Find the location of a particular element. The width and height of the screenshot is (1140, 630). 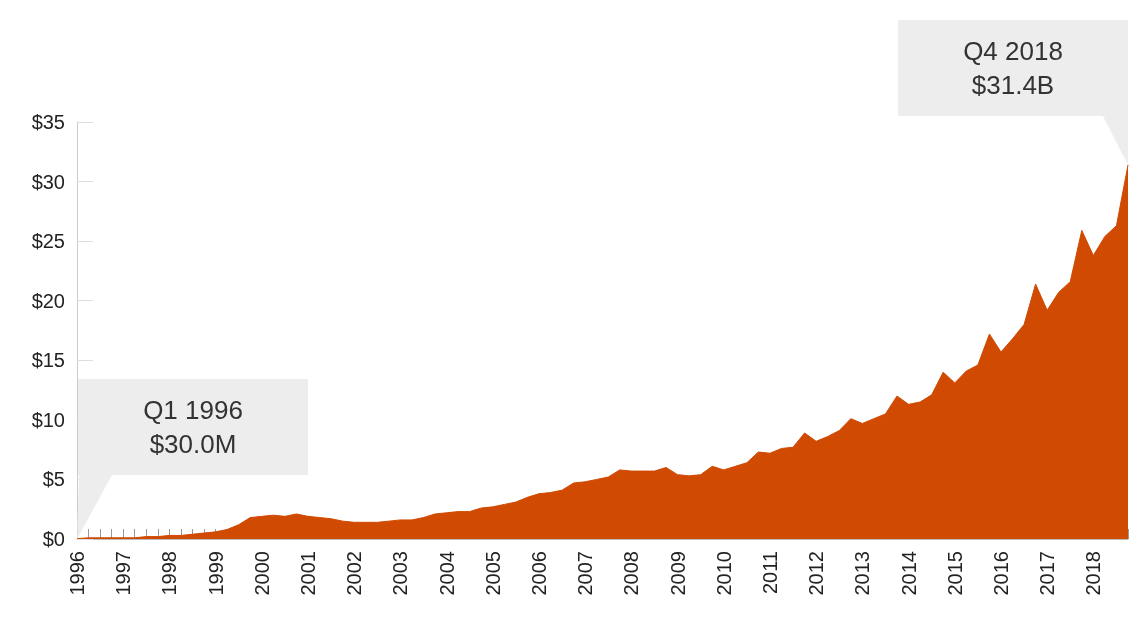

x-tick-label: 1998 is located at coordinates (169, 573).